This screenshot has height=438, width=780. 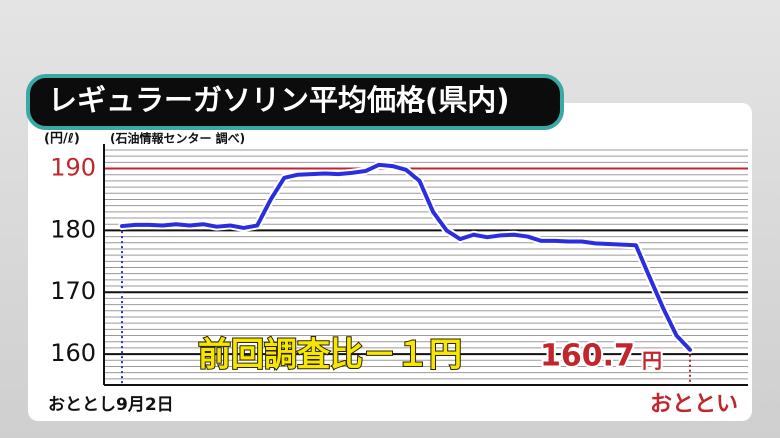 What do you see at coordinates (62, 139) in the screenshot?
I see `y-axis-label: (円/ℓ)` at bounding box center [62, 139].